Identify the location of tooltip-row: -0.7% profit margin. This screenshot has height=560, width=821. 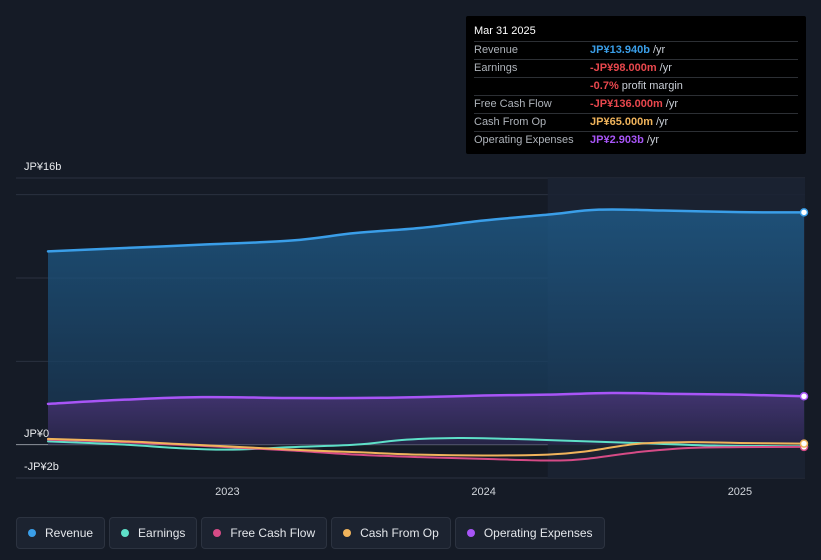
(636, 87).